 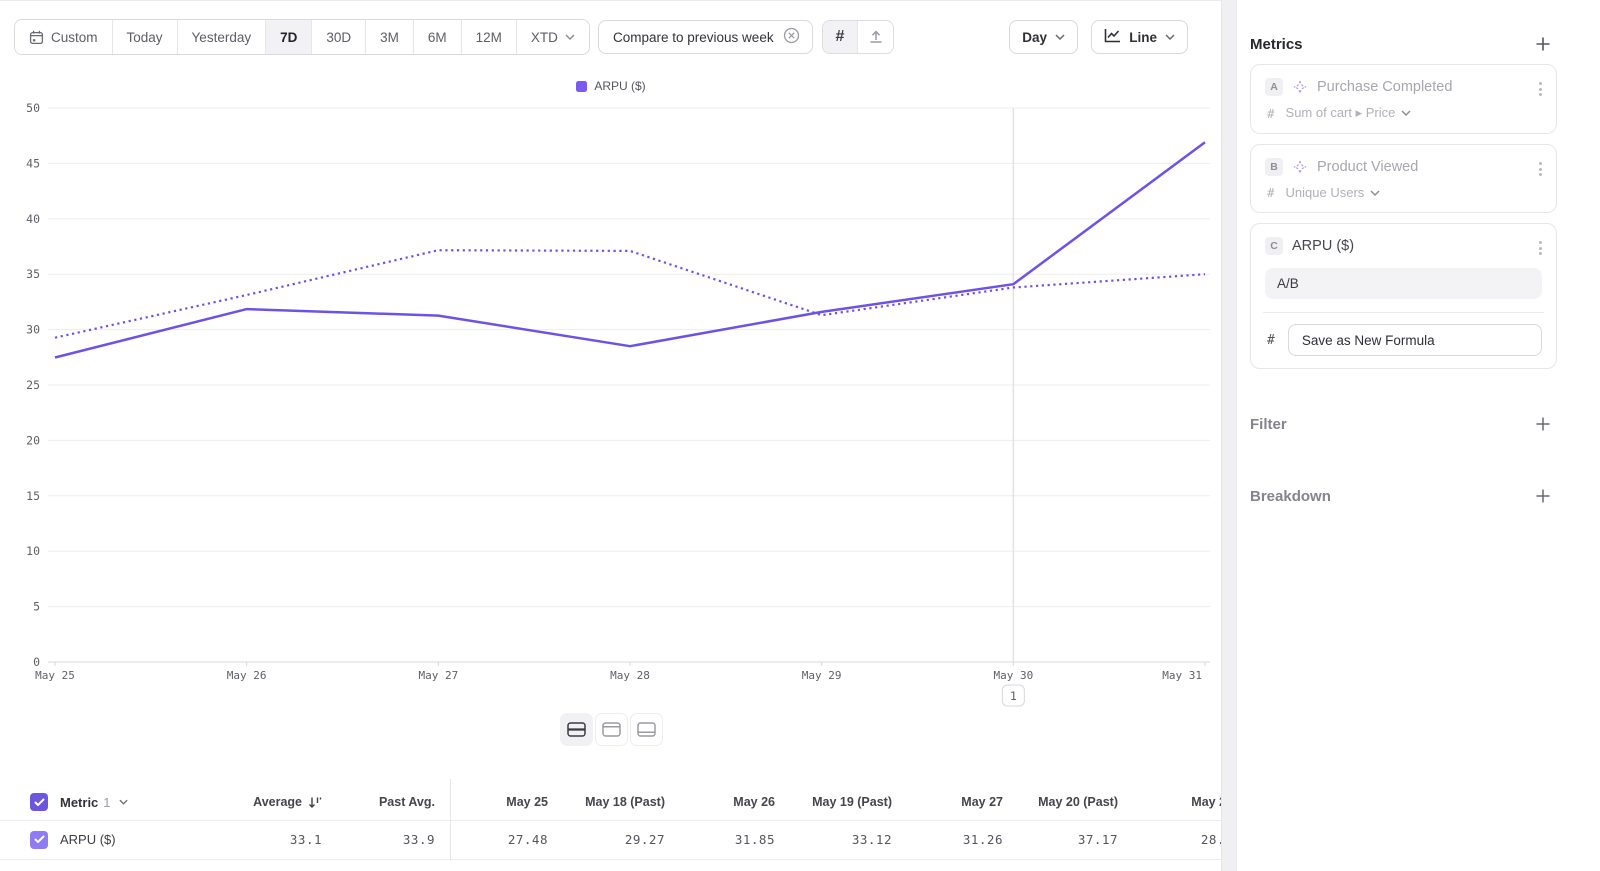 I want to click on chart-only-icon, so click(x=611, y=729).